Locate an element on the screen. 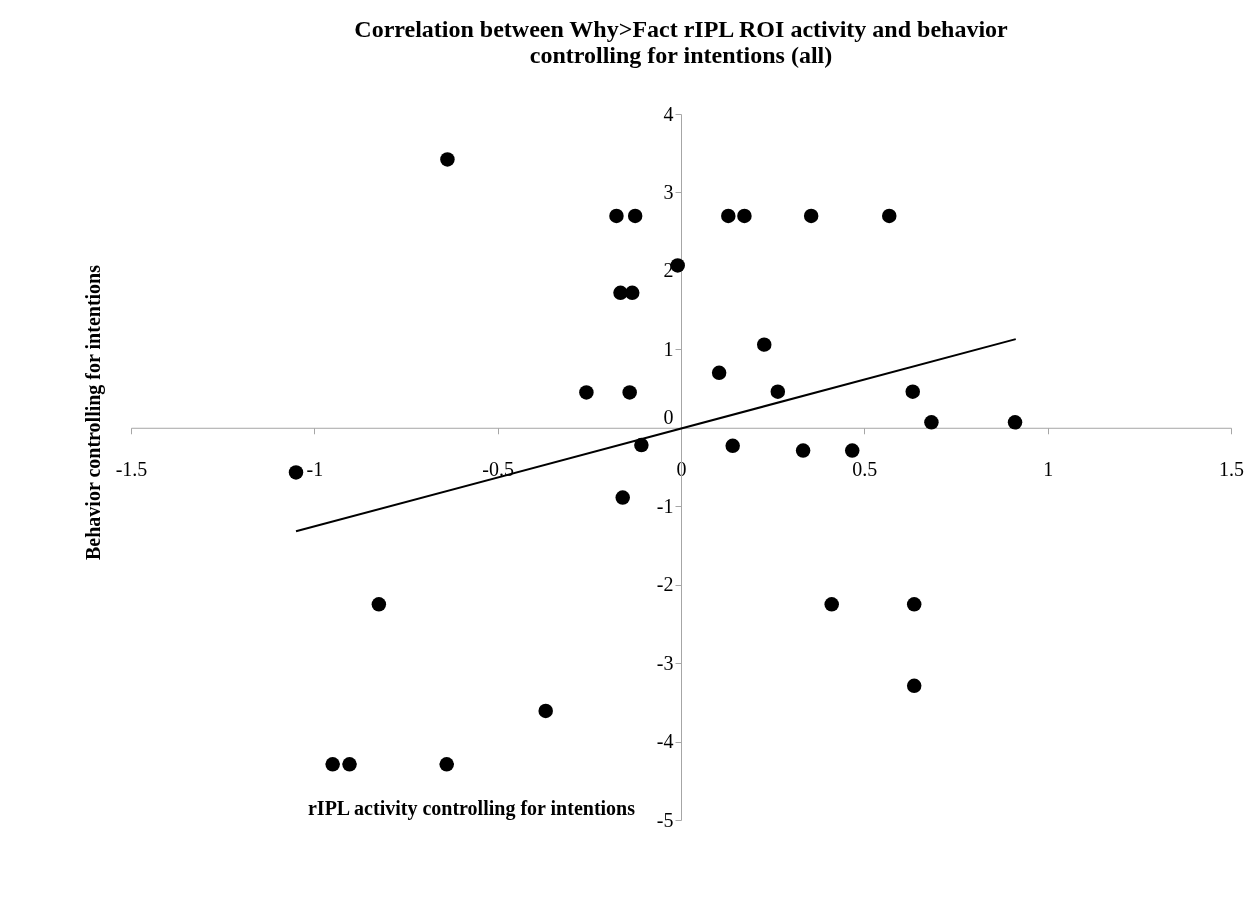  x-tick-label: 1.5 is located at coordinates (1231, 469).